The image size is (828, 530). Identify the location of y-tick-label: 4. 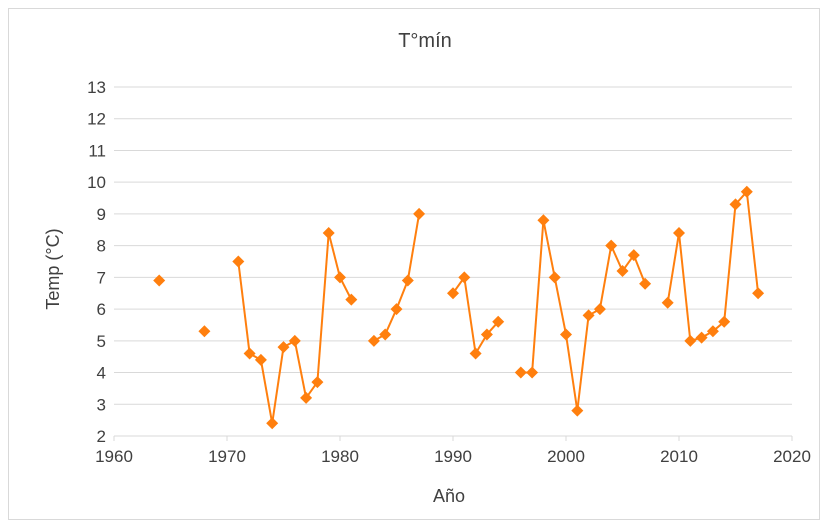
(101, 373).